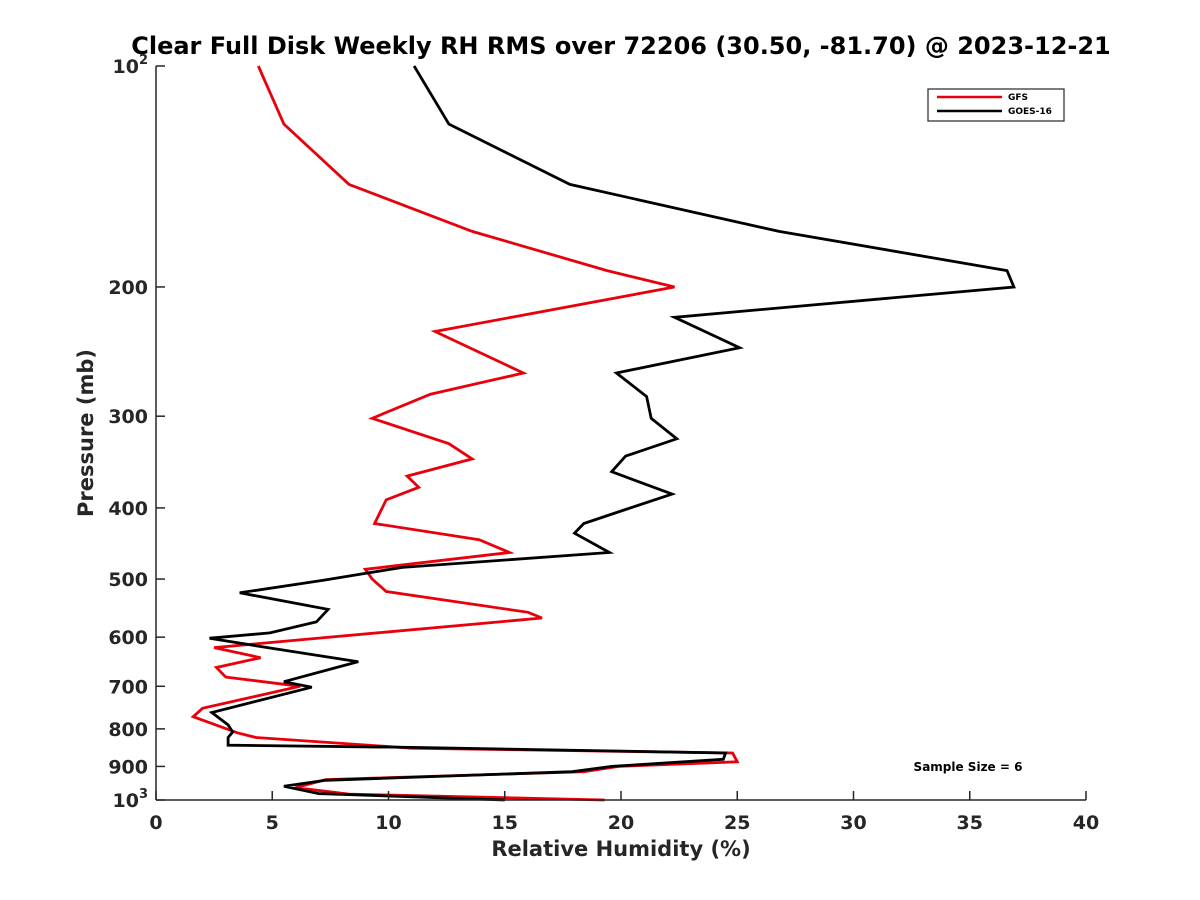 This screenshot has height=900, width=1200. I want to click on y-axis-ticks: 10² 200 300 400 500 600 700 800 900 10³, so click(136, 432).